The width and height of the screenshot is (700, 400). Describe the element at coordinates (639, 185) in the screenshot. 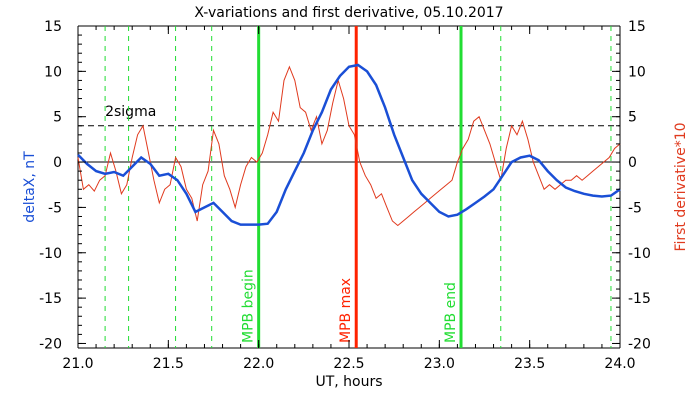

I see `y-right-tick-labels: 15 10 5 0 -5 -10 -15 -20` at that location.